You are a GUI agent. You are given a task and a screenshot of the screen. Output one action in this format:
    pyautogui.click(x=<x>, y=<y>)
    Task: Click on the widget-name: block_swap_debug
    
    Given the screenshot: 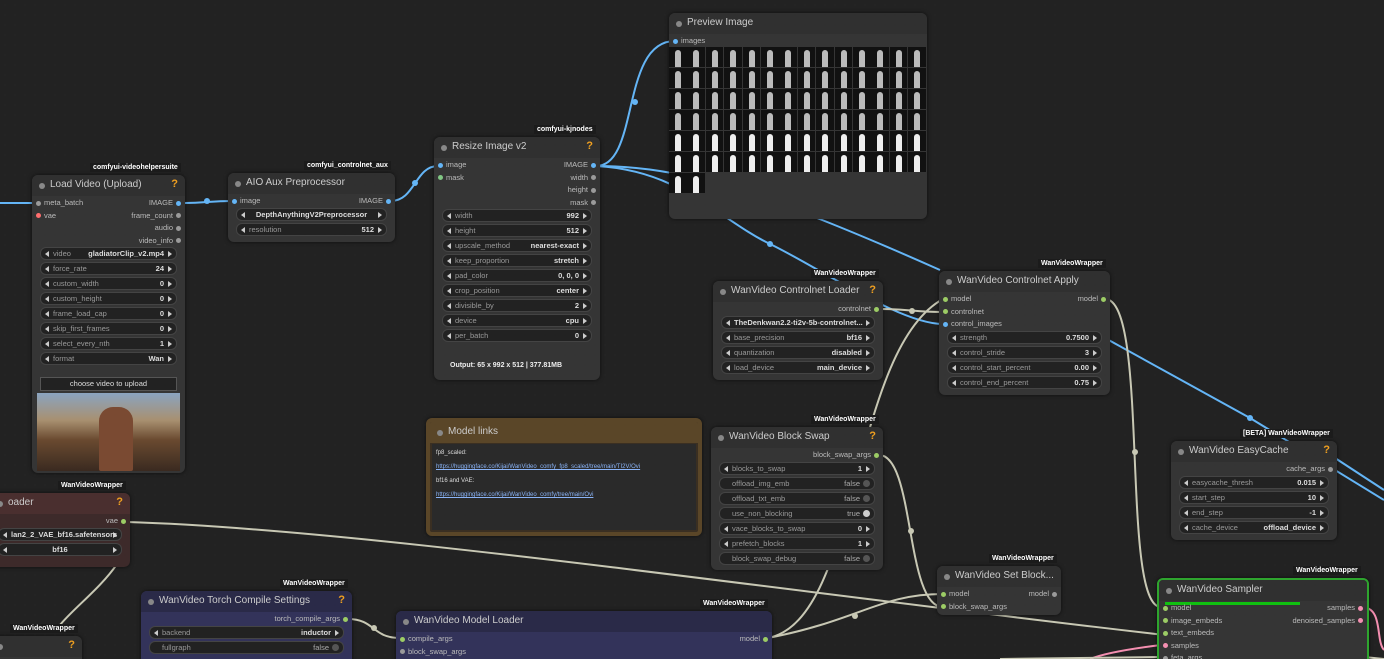 What is the action you would take?
    pyautogui.click(x=764, y=558)
    